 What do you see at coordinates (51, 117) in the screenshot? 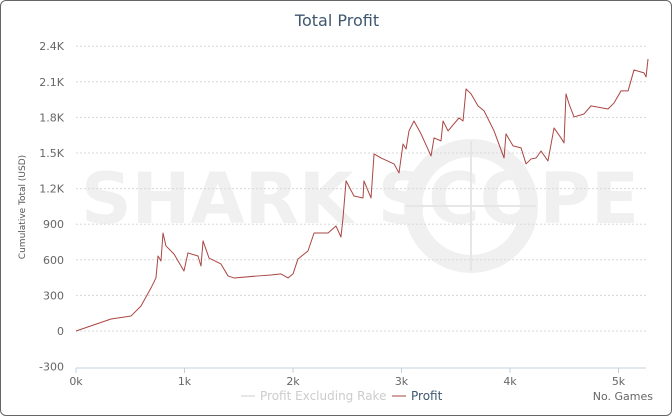
I see `y-tick-label: 1.8K` at bounding box center [51, 117].